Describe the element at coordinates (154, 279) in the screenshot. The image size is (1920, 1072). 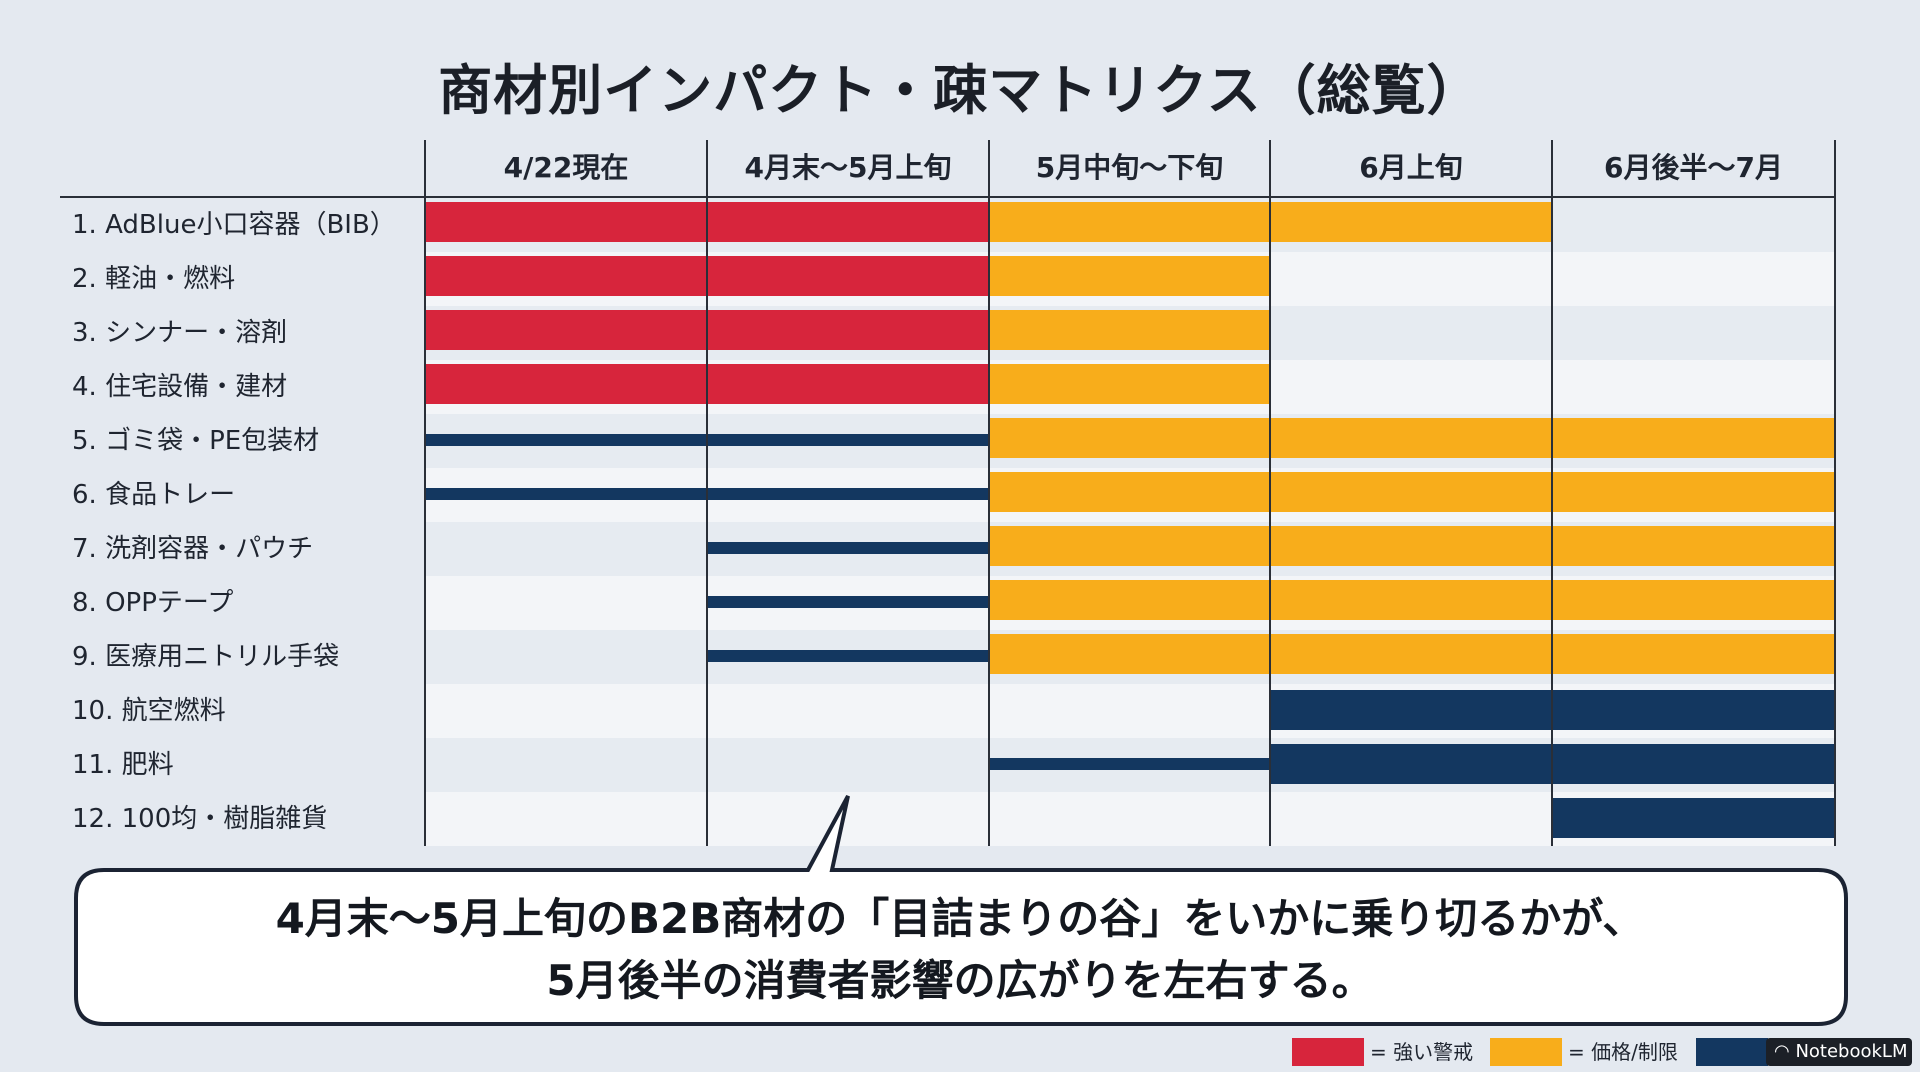
I see `row-label: 2. 軽油・燃料` at that location.